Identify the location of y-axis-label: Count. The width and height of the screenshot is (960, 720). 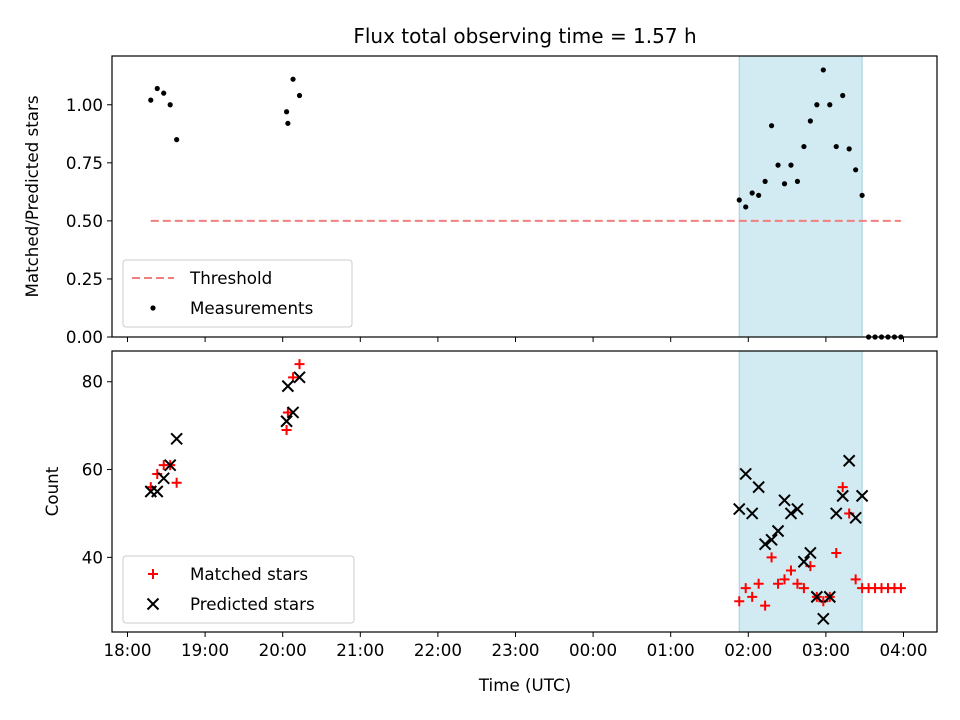
(52, 491).